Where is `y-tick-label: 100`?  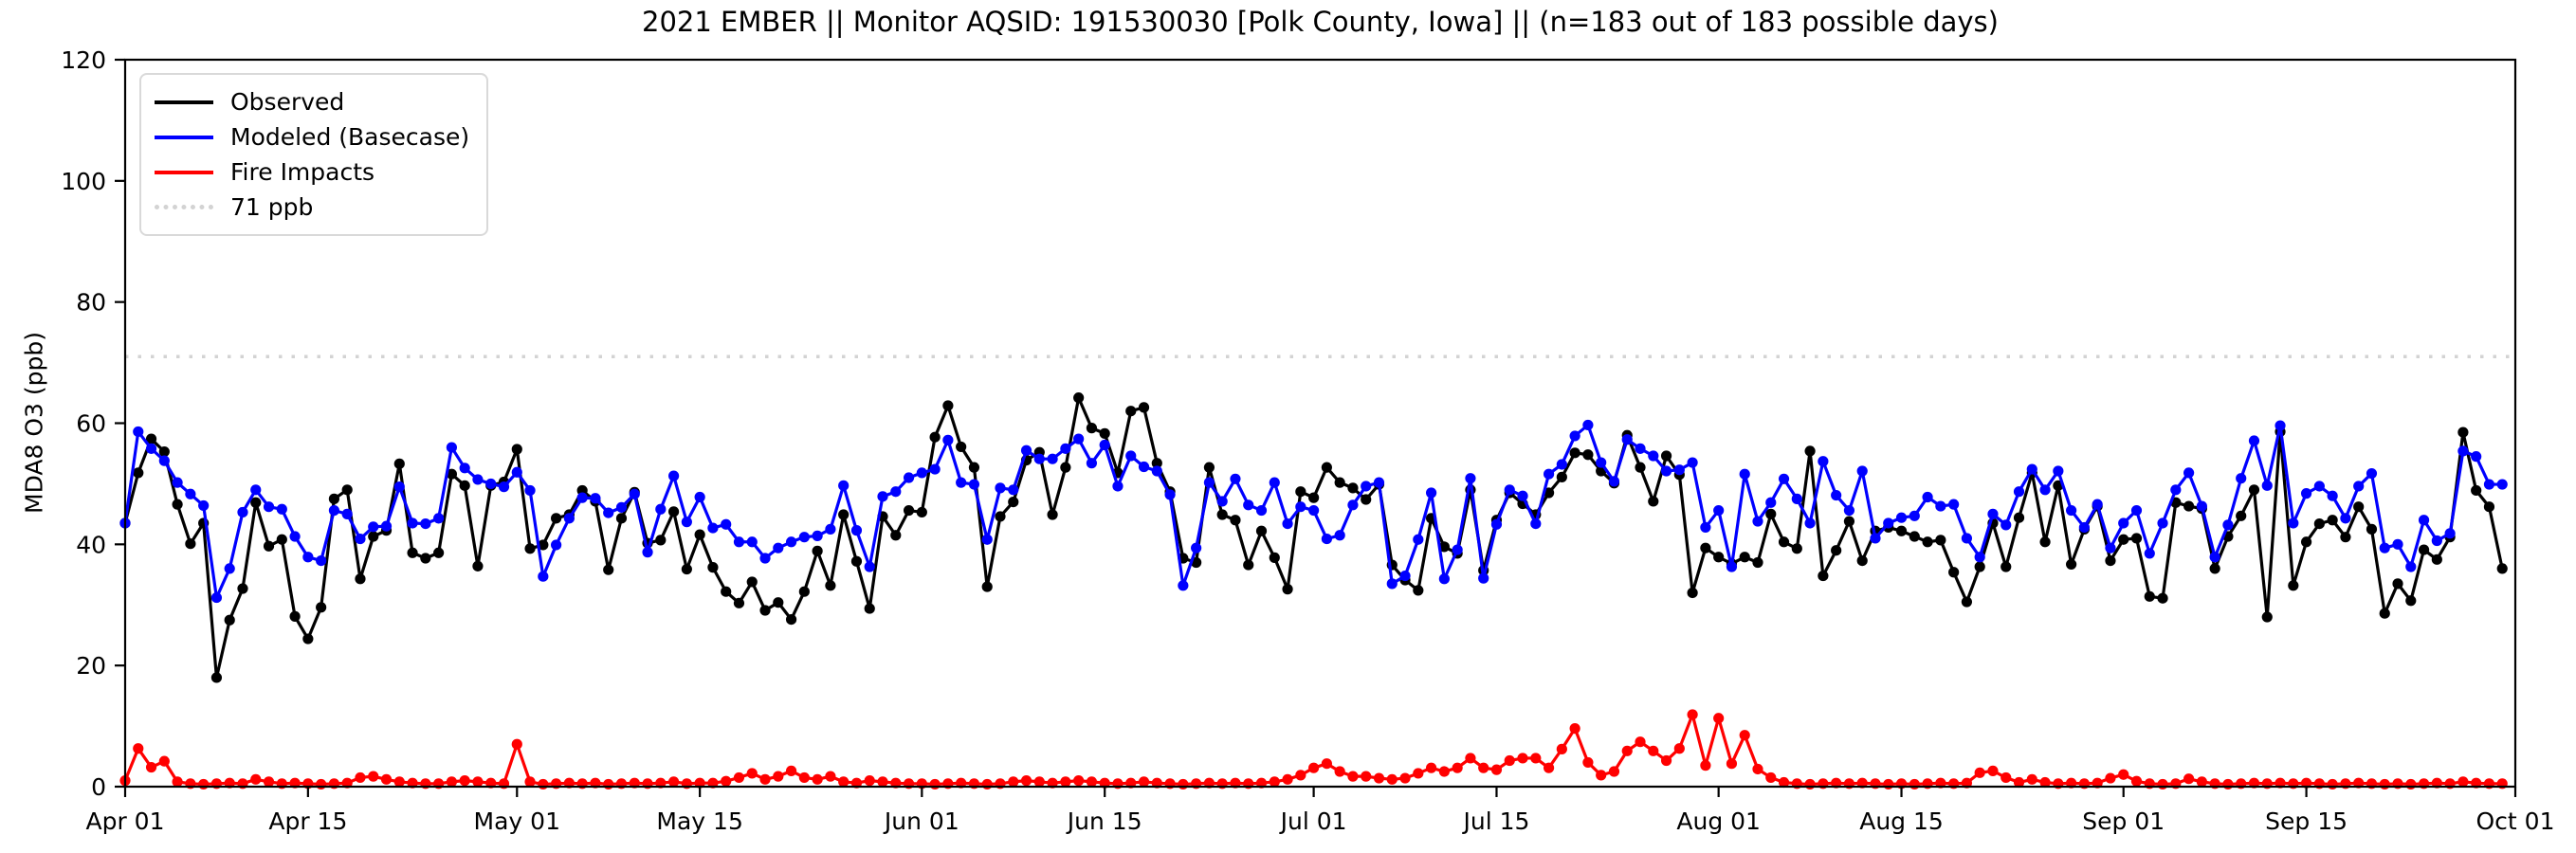
y-tick-label: 100 is located at coordinates (83, 181).